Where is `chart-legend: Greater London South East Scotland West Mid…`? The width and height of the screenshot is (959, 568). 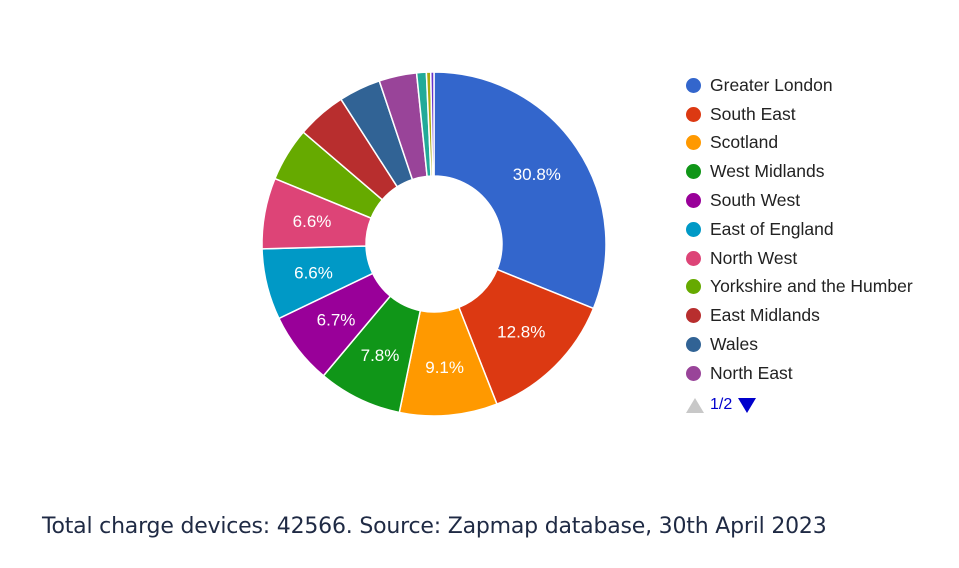 chart-legend: Greater London South East Scotland West Mid… is located at coordinates (799, 229).